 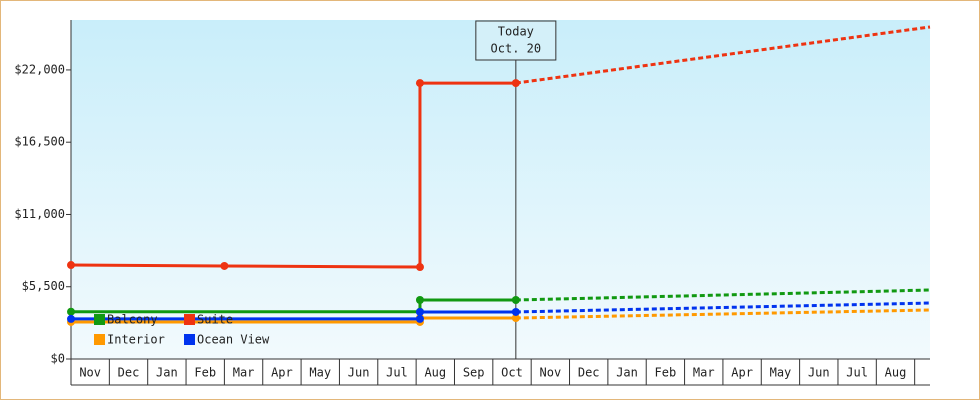 I want to click on legend-label: Ocean View, so click(x=233, y=340).